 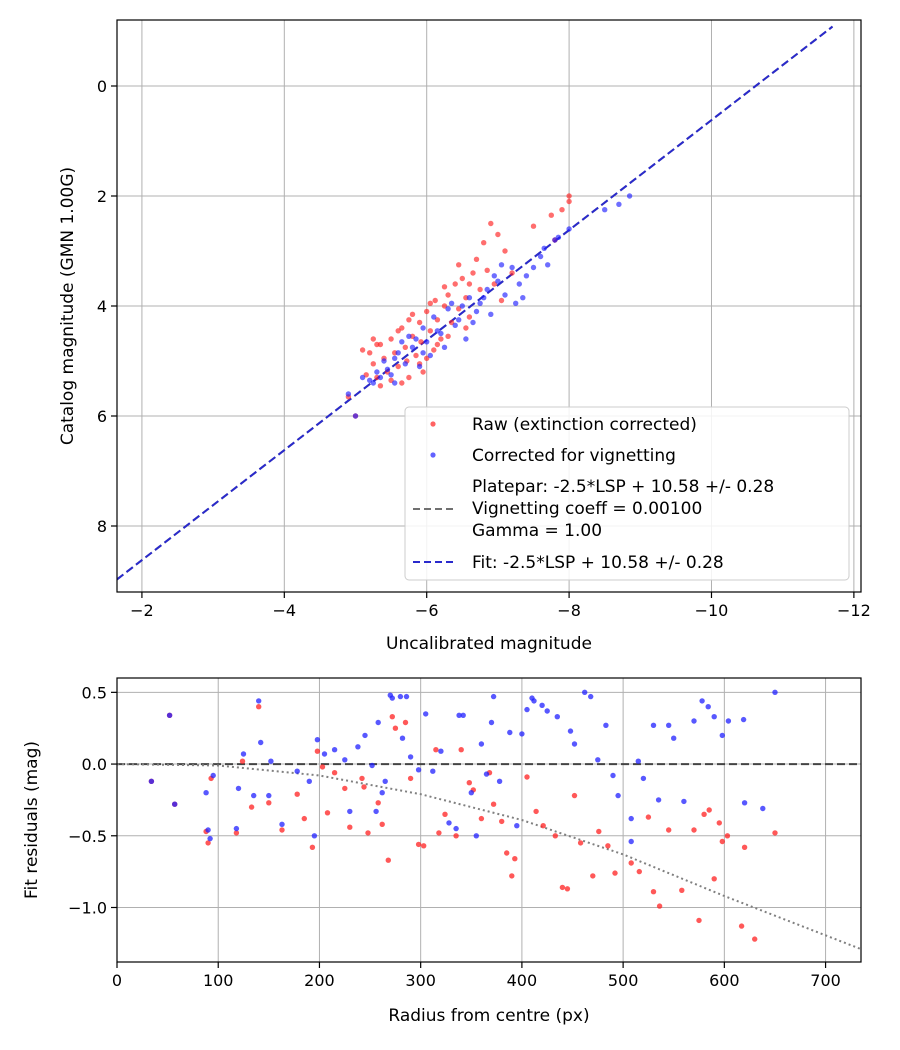 What do you see at coordinates (427, 610) in the screenshot?
I see `top-xtick-label-2: −6` at bounding box center [427, 610].